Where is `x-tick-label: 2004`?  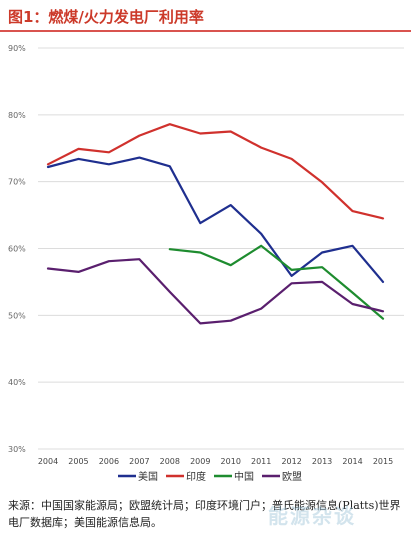 x-tick-label: 2004 is located at coordinates (48, 461).